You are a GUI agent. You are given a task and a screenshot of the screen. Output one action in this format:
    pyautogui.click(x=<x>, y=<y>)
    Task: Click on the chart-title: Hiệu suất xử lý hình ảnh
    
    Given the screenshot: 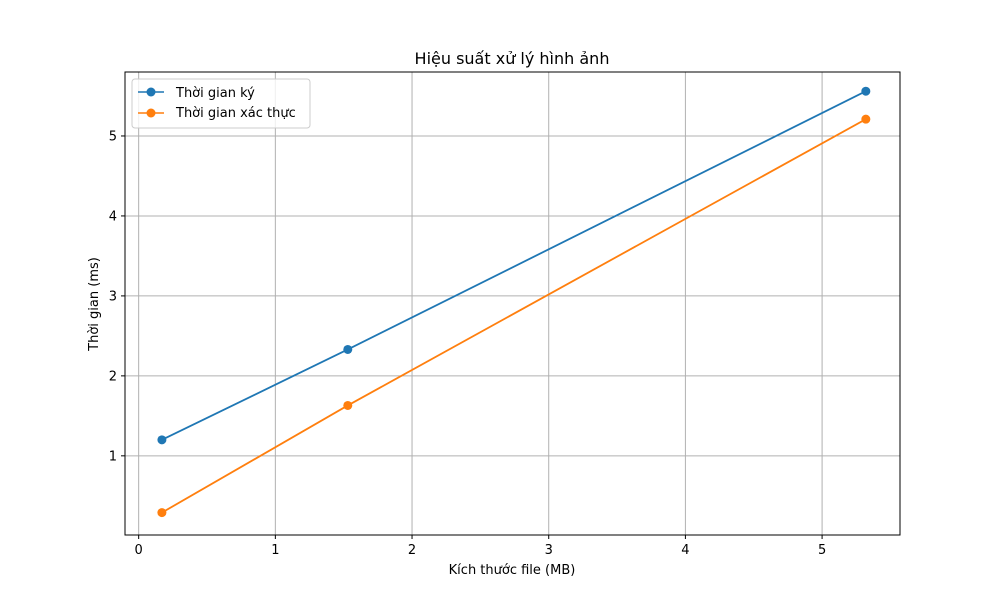 What is the action you would take?
    pyautogui.click(x=512, y=58)
    